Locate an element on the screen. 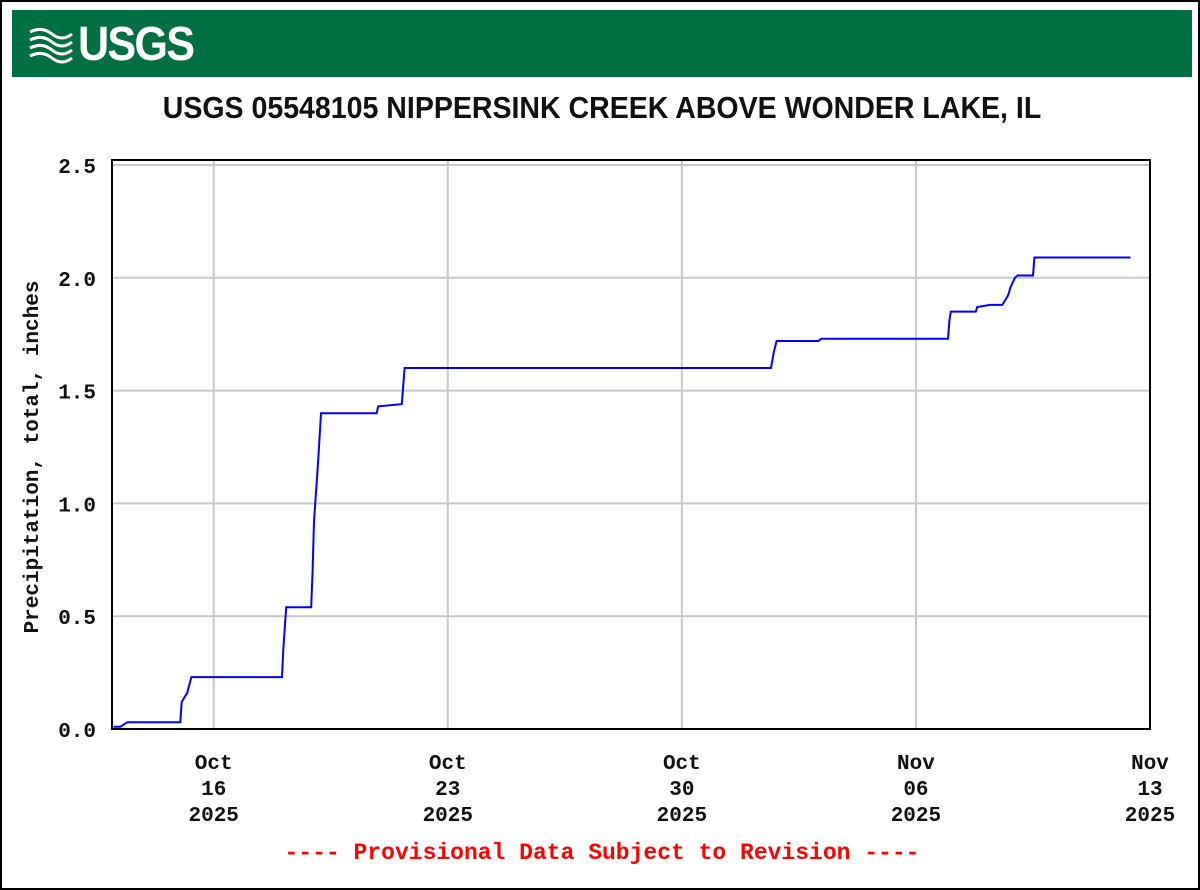  usgs-logo: USGS is located at coordinates (117, 44).